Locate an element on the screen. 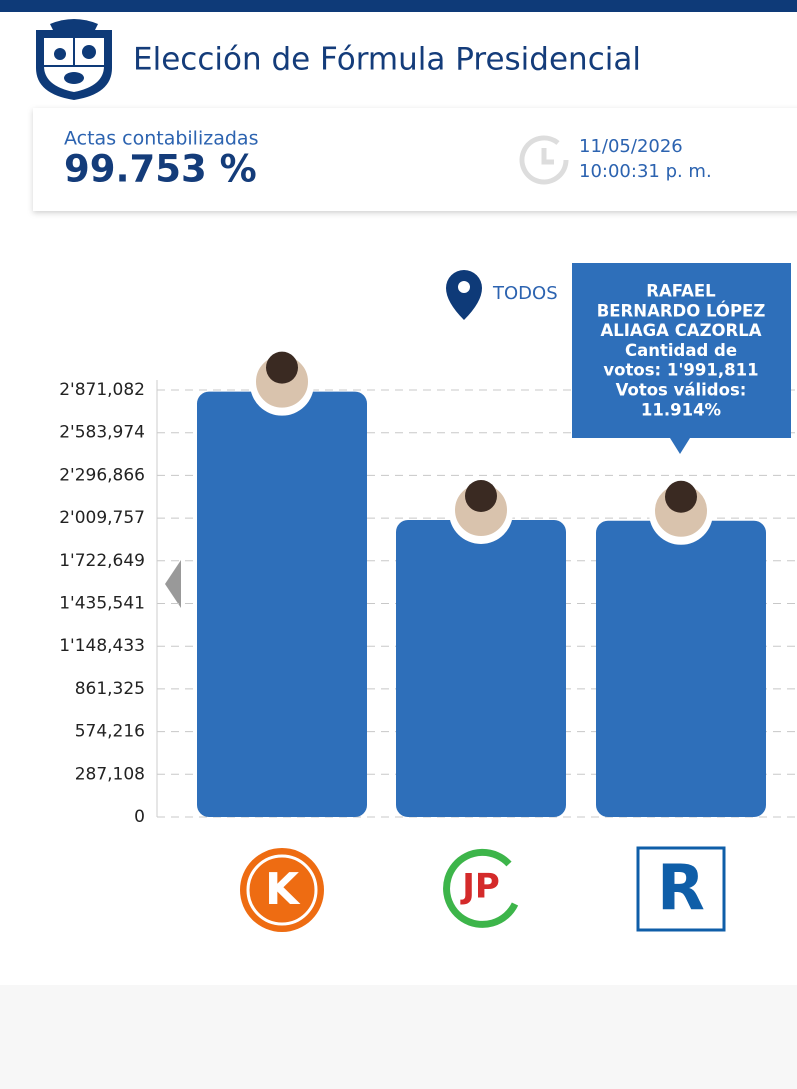 The height and width of the screenshot is (1089, 797). y-tick-label: 1'148,433 is located at coordinates (102, 646).